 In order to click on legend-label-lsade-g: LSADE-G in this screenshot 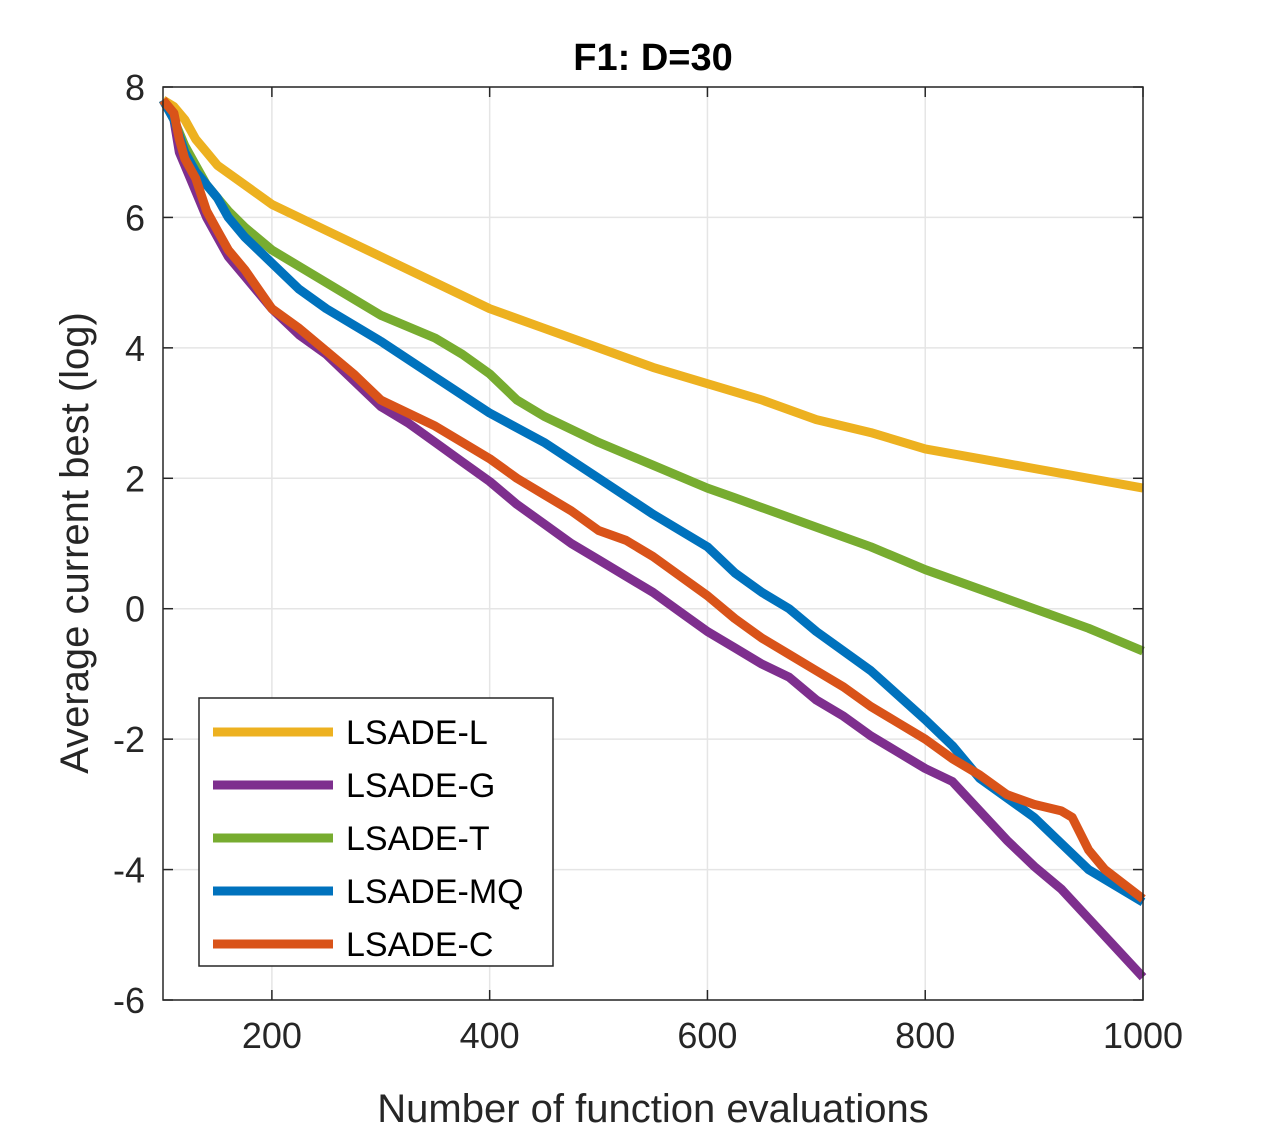, I will do `click(420, 786)`.